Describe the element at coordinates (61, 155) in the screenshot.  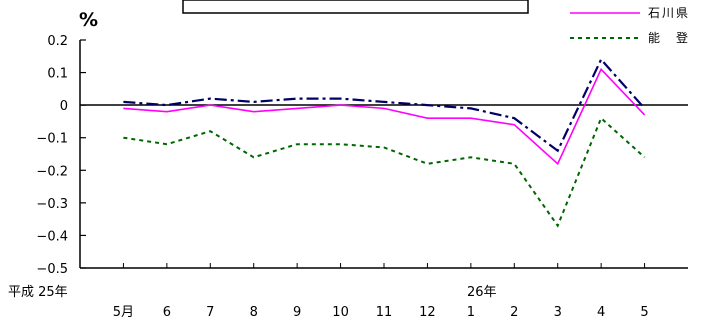
I see `y-axis-ticks: 0.2 0.1 0 −0.1 −0.2 −0.3 −0.4 −0.5` at that location.